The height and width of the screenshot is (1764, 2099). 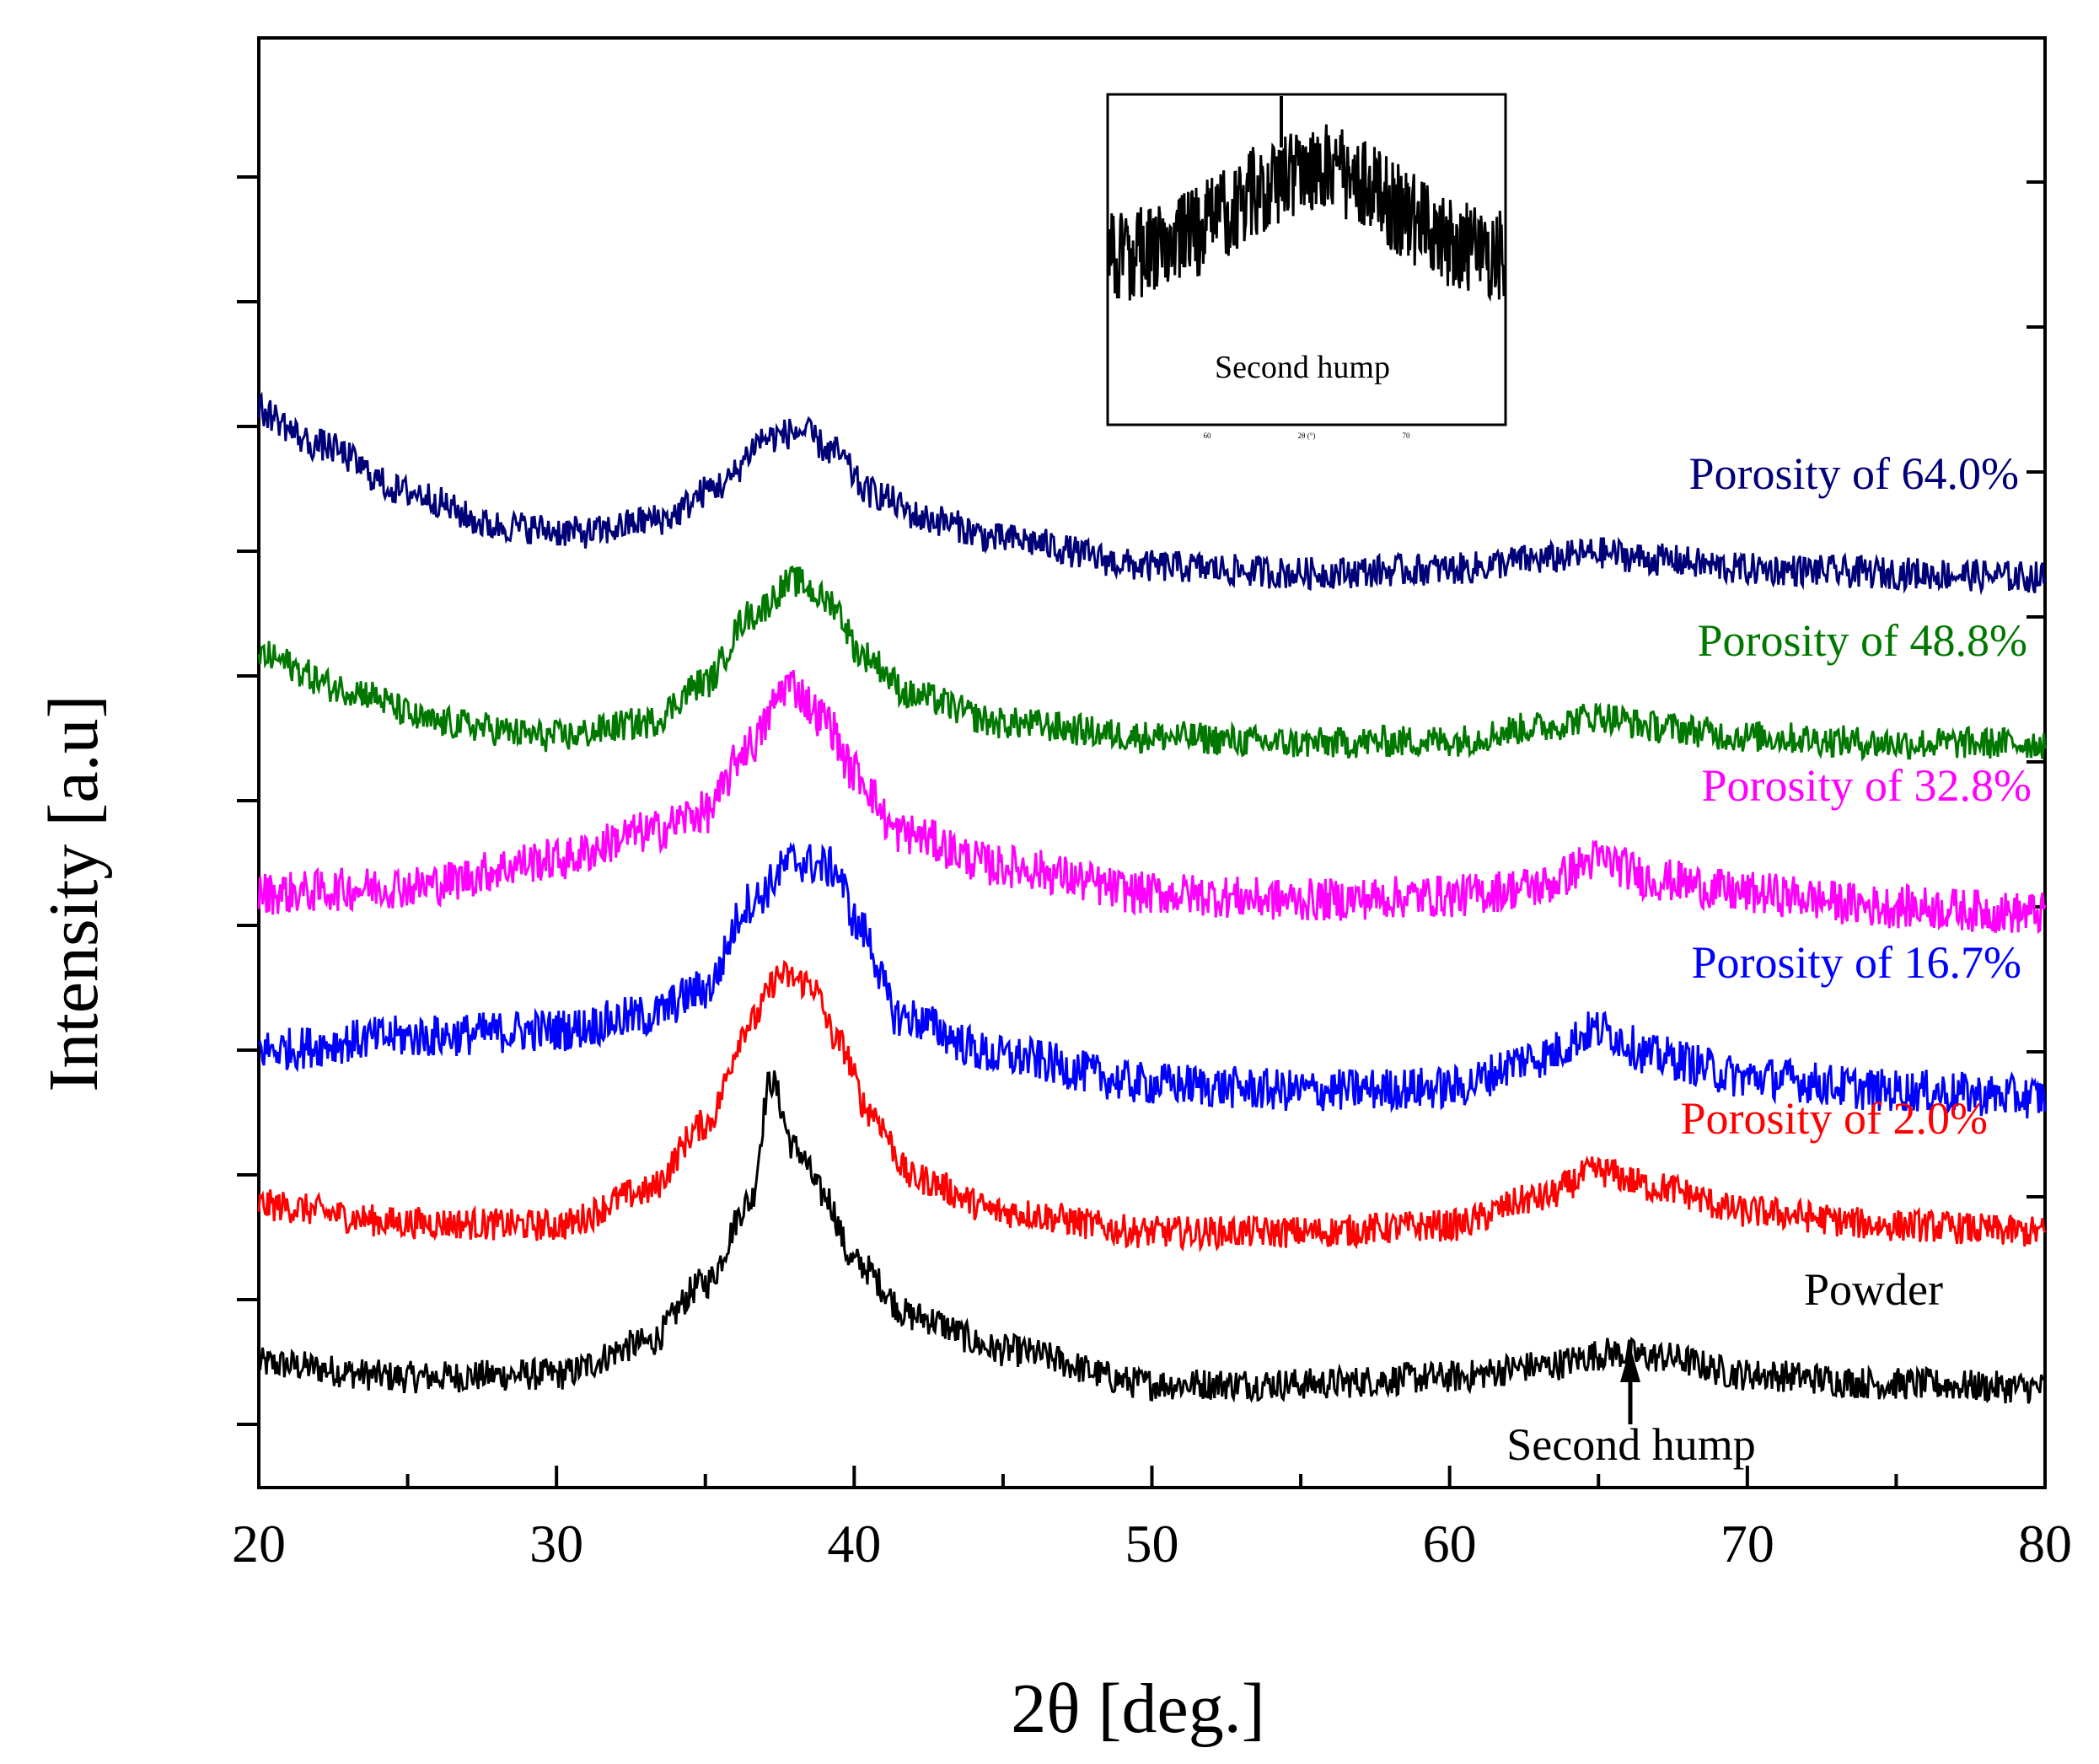 I want to click on inset-plot: Second hump 60 2θ (°) 70, so click(x=1306, y=266).